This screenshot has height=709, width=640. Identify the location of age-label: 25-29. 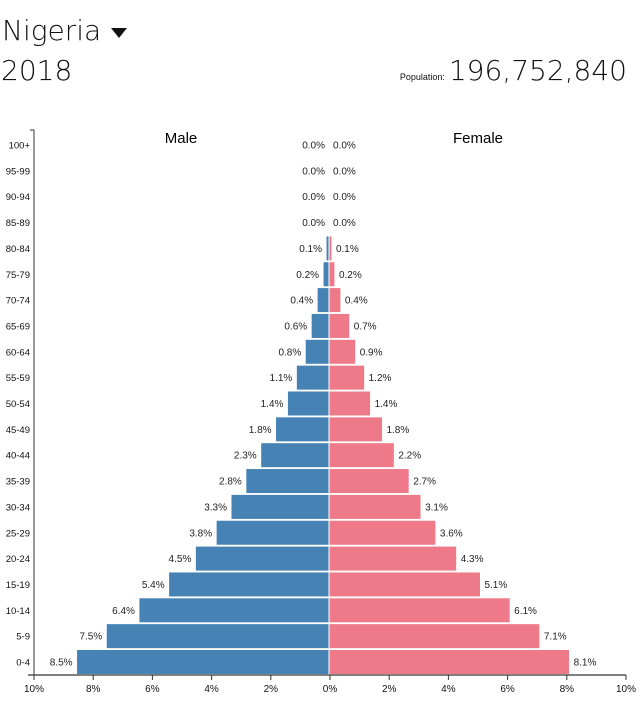
(18, 533).